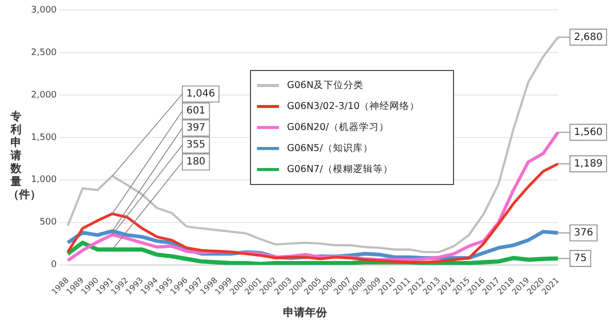 The height and width of the screenshot is (327, 610). What do you see at coordinates (196, 111) in the screenshot?
I see `data-label: 601` at bounding box center [196, 111].